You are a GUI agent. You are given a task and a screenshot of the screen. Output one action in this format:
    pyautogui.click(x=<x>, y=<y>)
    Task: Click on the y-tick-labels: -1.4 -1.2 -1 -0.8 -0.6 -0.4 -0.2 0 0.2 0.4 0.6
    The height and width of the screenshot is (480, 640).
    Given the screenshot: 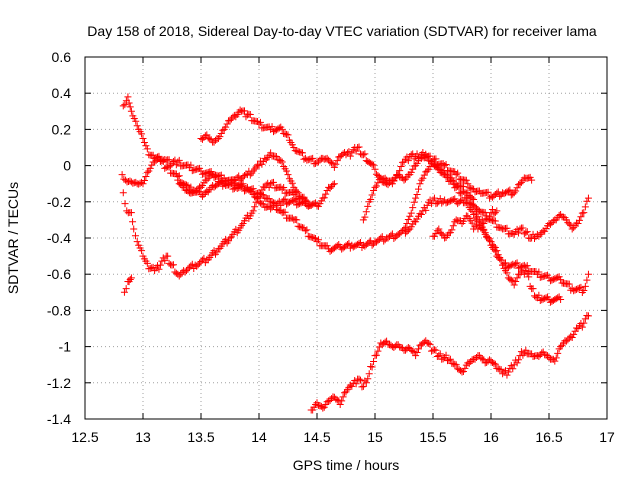 What is the action you would take?
    pyautogui.click(x=59, y=238)
    